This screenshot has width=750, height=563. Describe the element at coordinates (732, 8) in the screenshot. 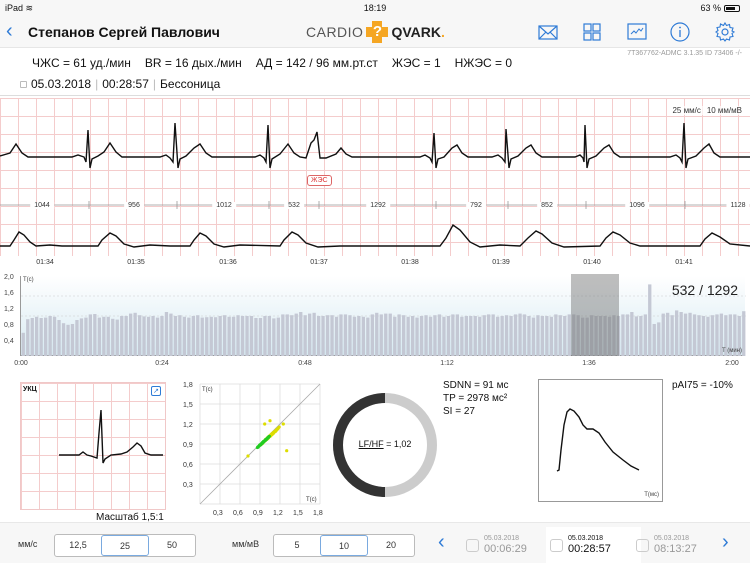

I see `battery-icon` at that location.